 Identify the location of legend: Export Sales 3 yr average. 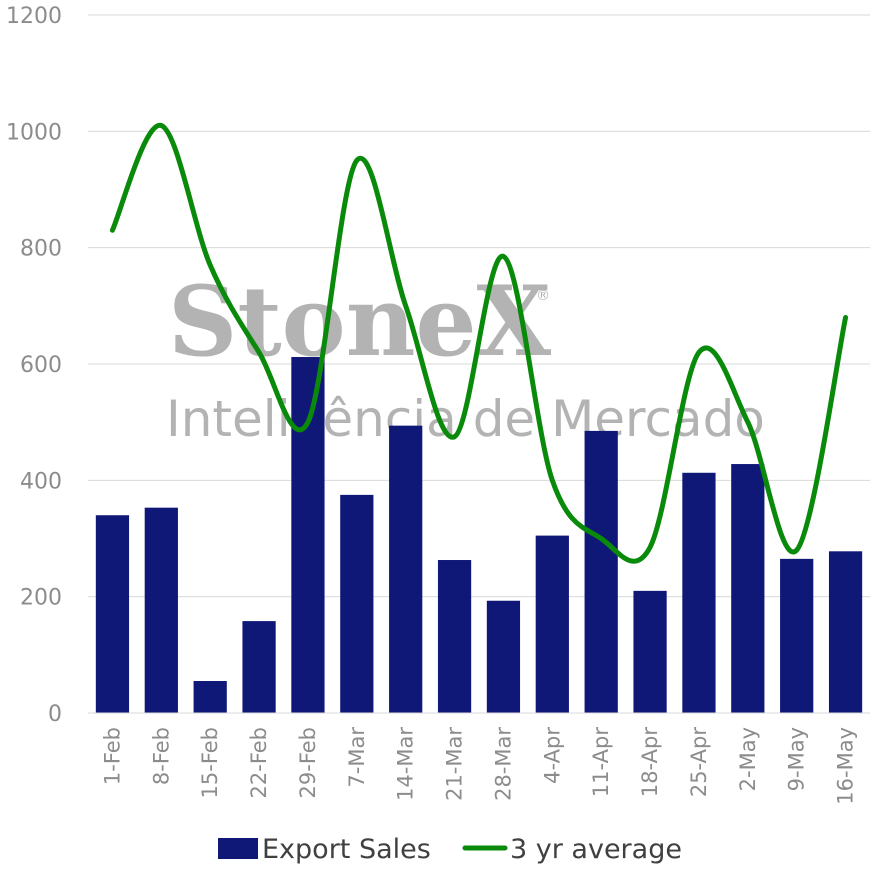
(450, 849).